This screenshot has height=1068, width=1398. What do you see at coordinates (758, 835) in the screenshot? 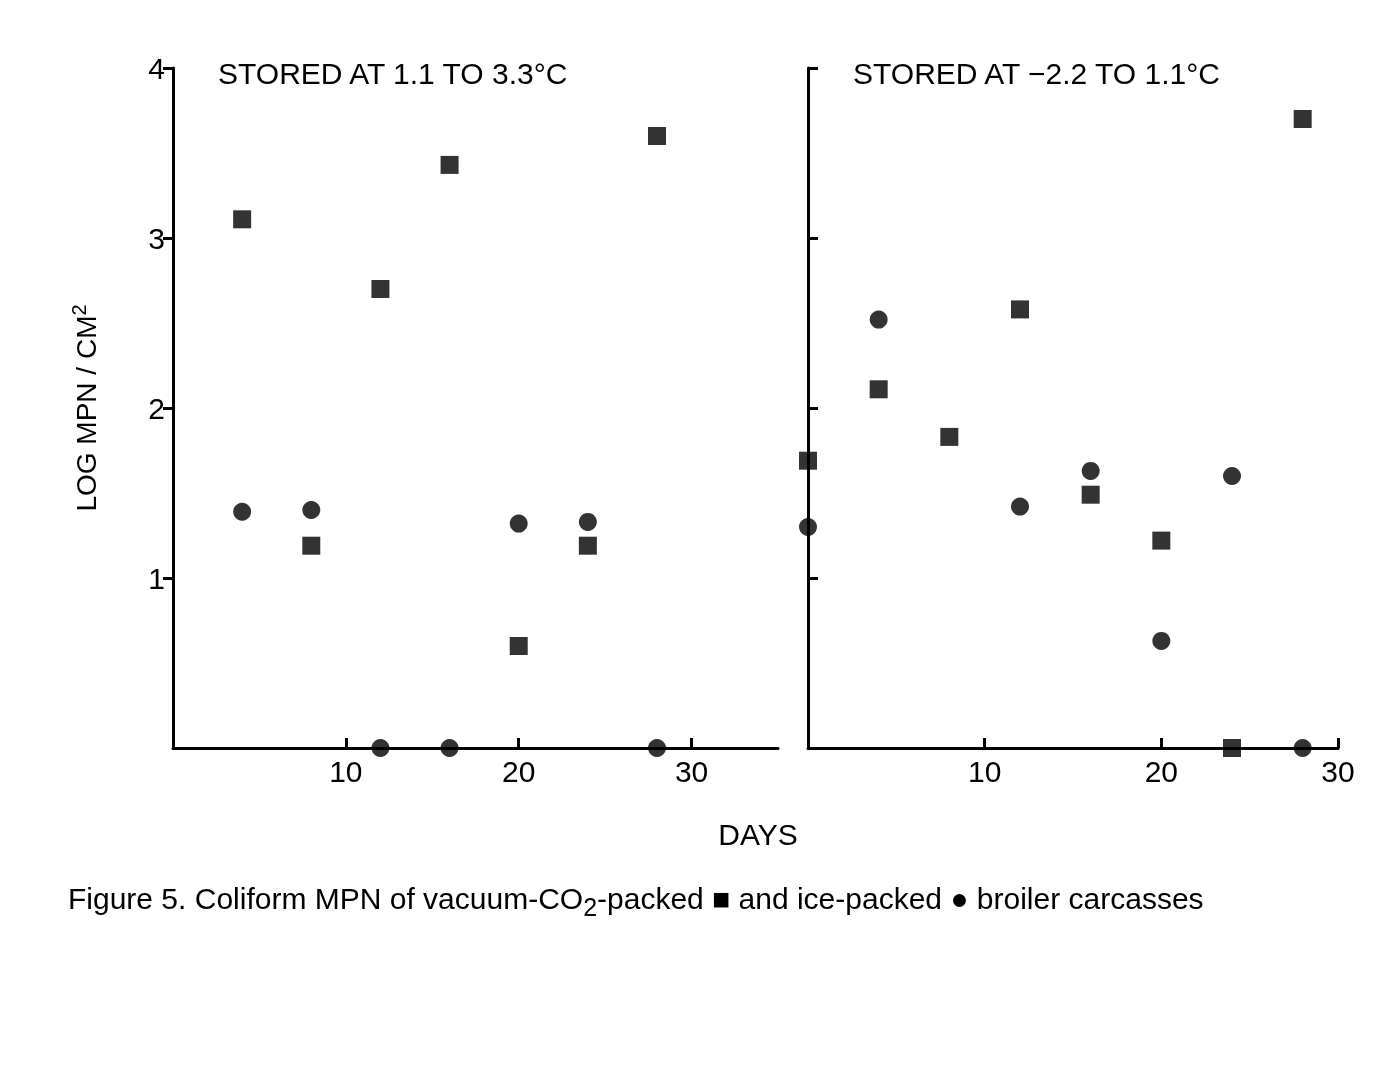
I see `x-axis-title: DAYS` at bounding box center [758, 835].